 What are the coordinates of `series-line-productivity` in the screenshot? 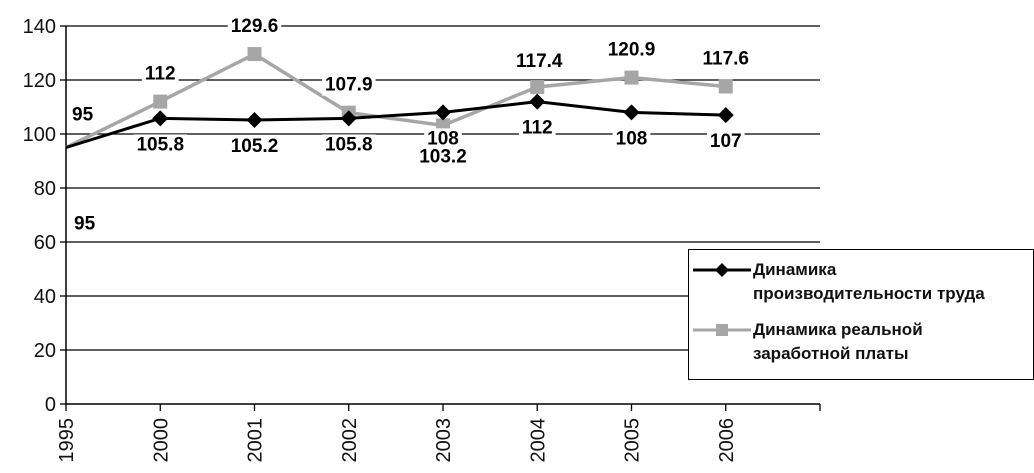 It's located at (395, 124).